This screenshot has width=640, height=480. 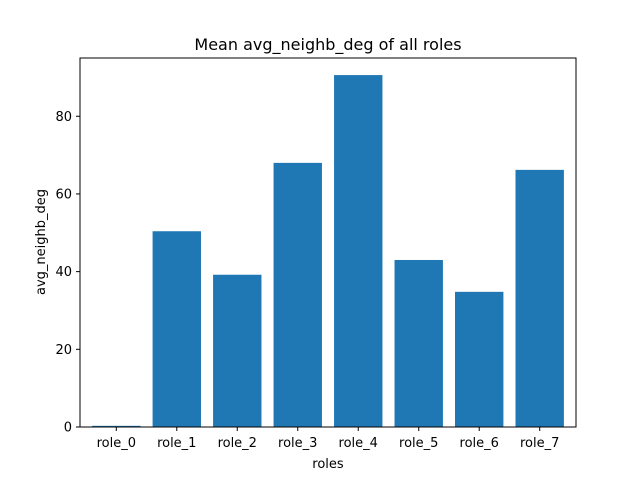 What do you see at coordinates (358, 443) in the screenshot?
I see `x-tick-label: role_4` at bounding box center [358, 443].